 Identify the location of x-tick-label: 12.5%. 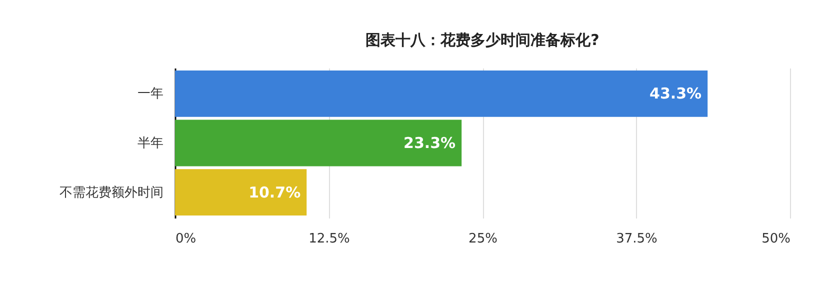
(329, 239).